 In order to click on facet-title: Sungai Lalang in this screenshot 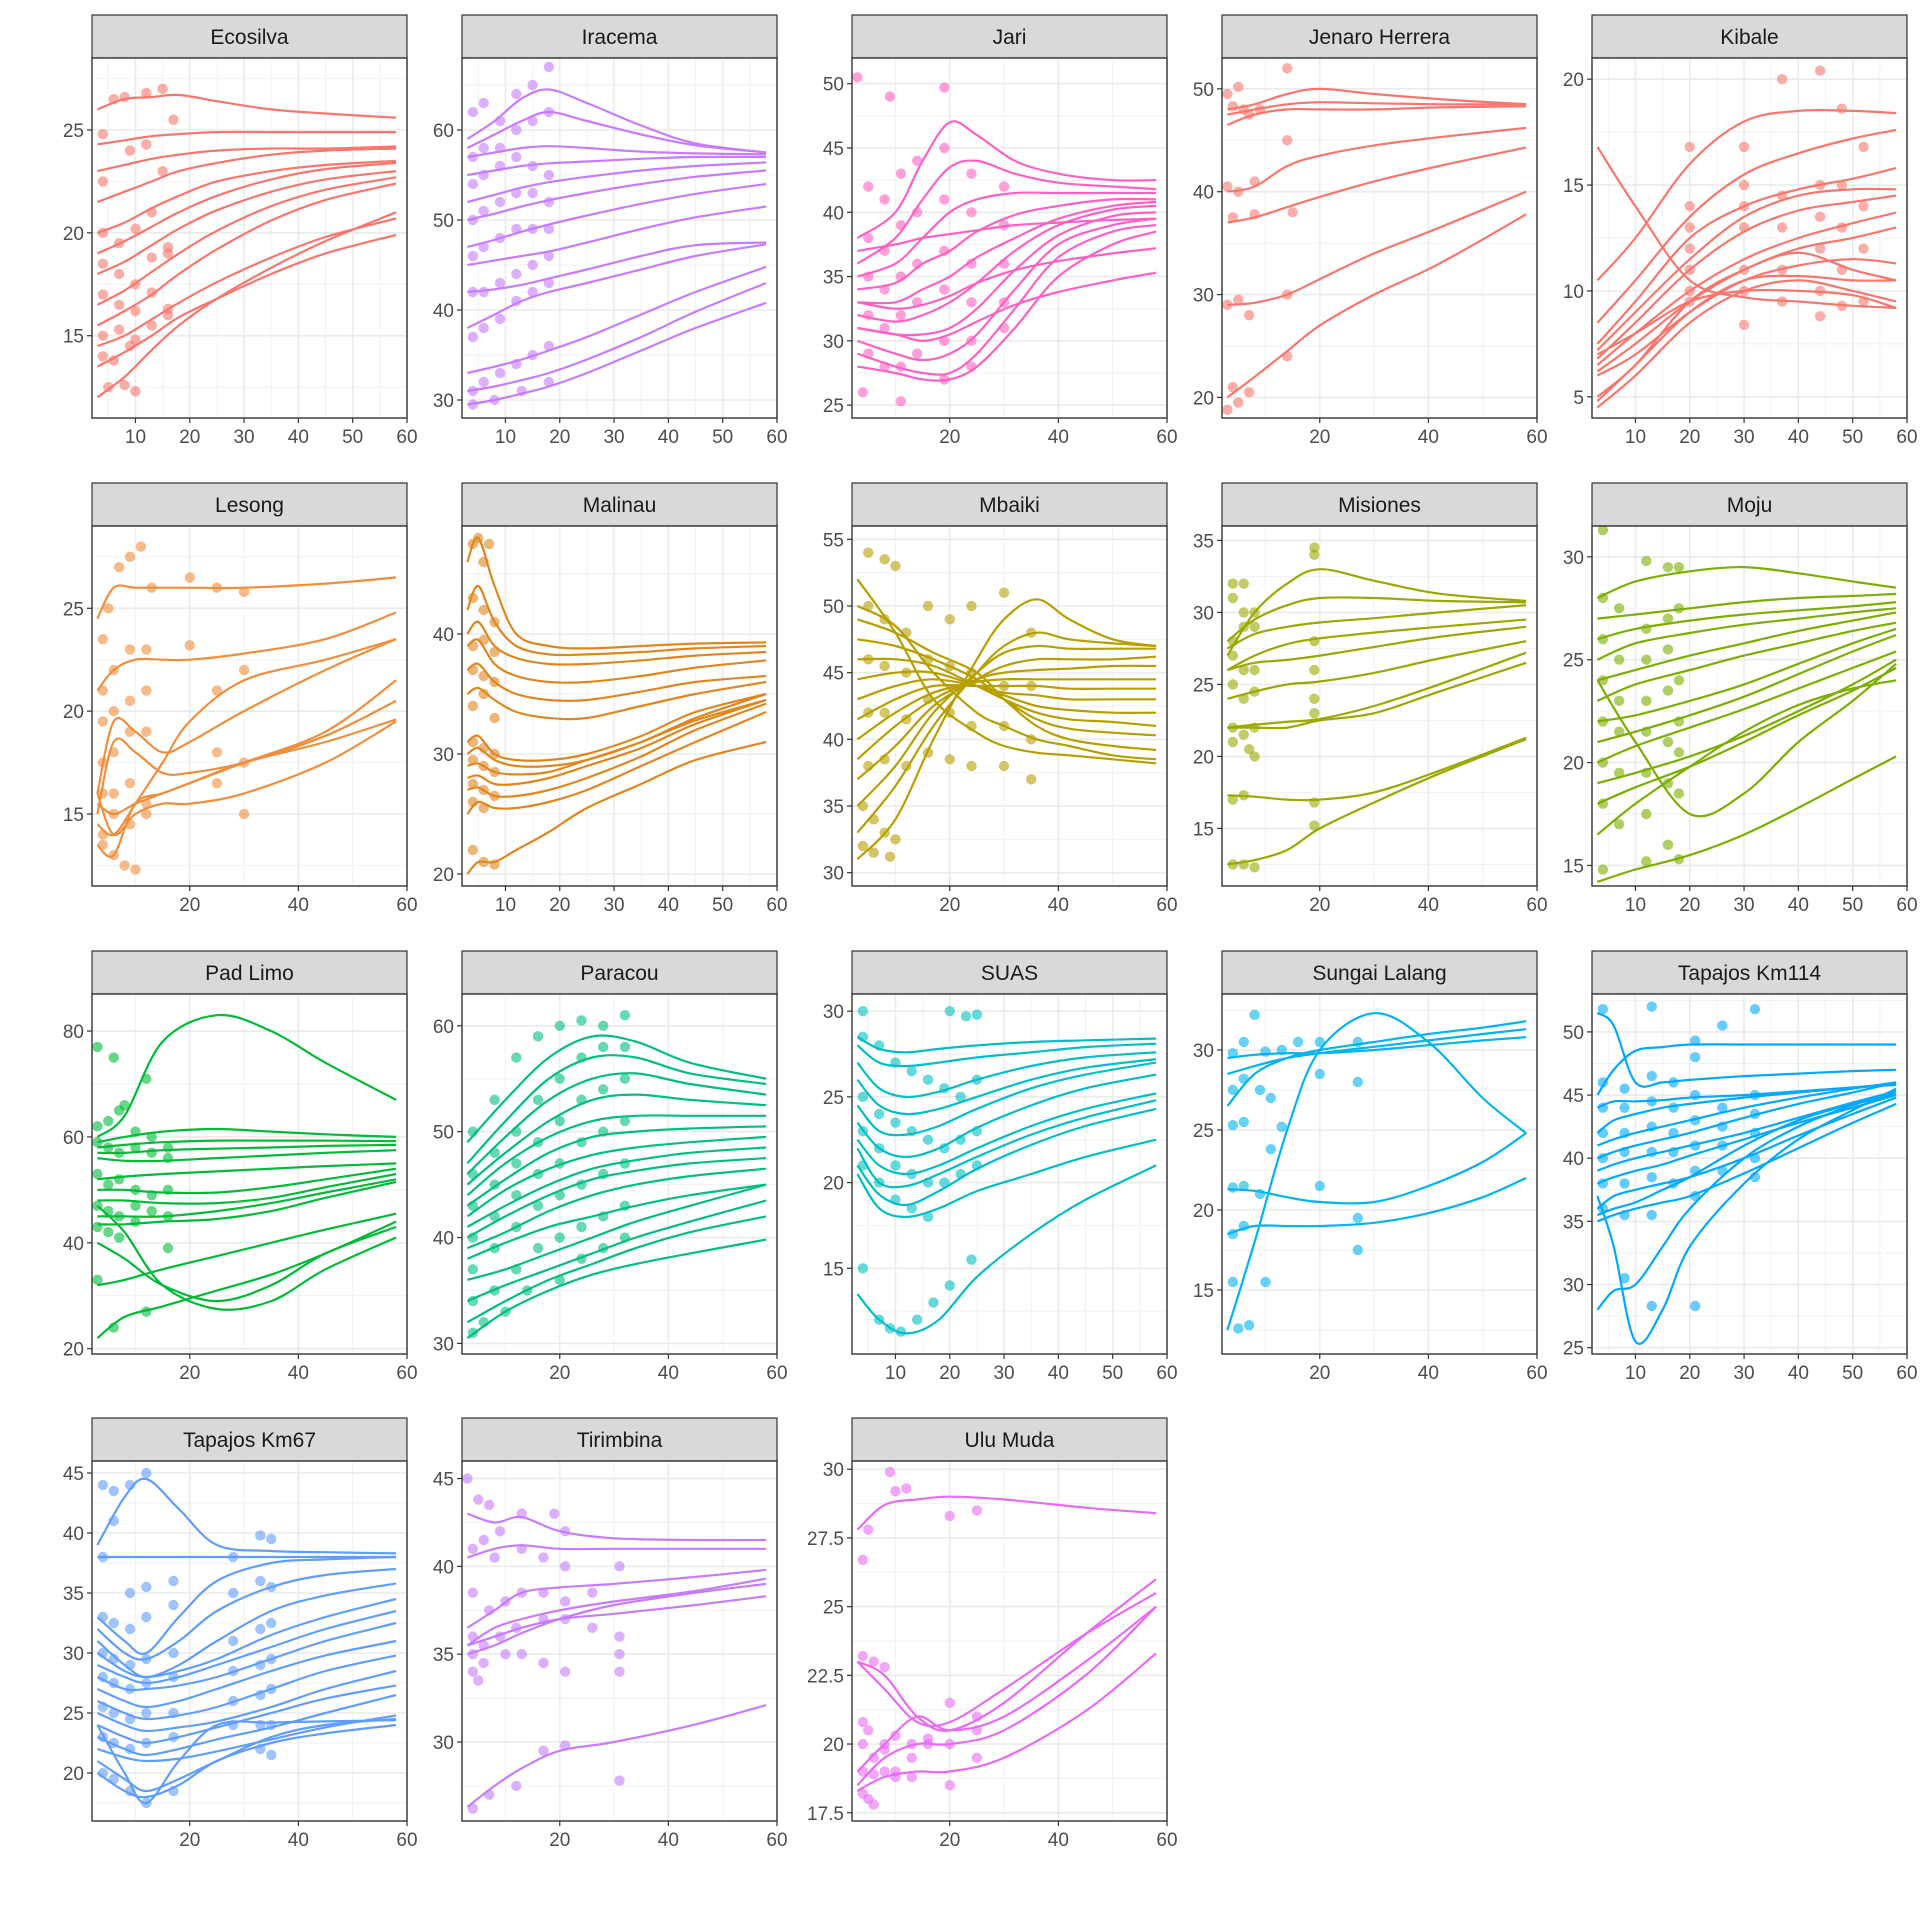, I will do `click(1379, 973)`.